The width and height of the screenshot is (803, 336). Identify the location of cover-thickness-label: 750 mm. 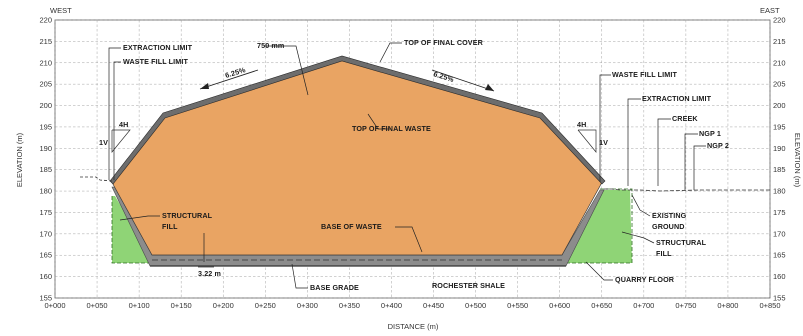
(270, 45).